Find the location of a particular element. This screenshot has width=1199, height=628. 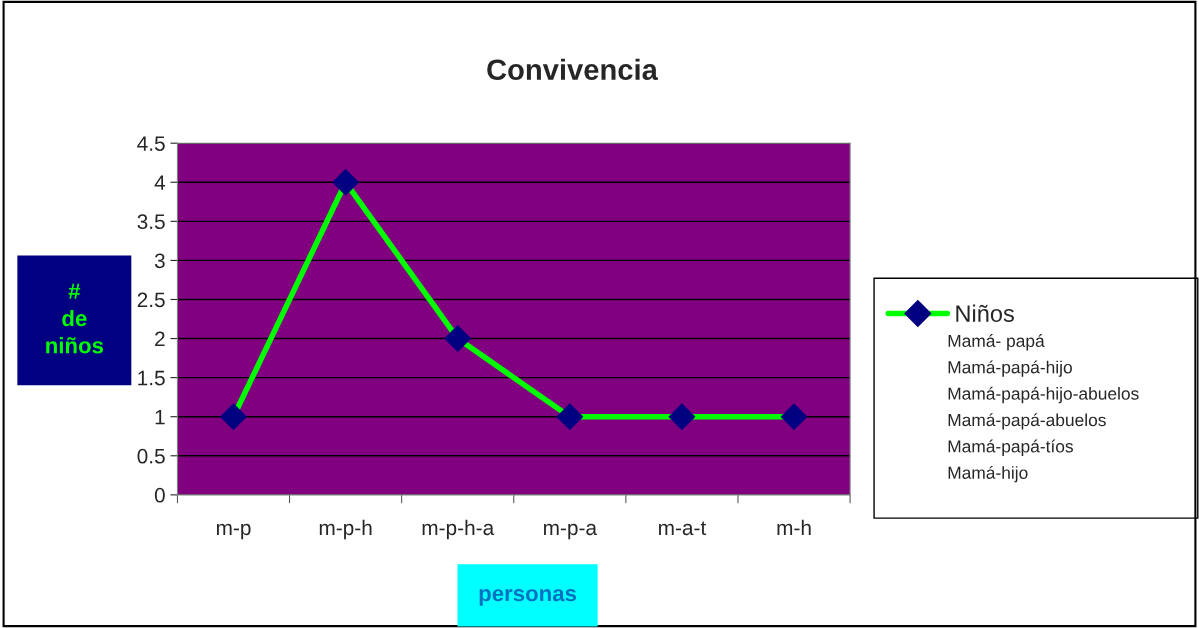

text: Mamá-papá-tíos is located at coordinates (1010, 447).